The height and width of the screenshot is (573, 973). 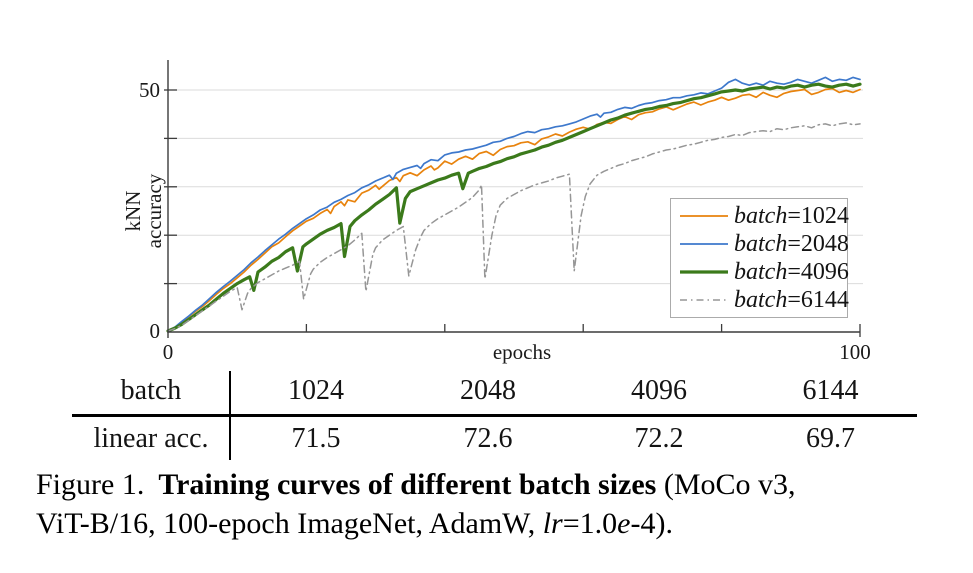 I want to click on legend-item-batch-2048: batch=2048, so click(x=764, y=244).